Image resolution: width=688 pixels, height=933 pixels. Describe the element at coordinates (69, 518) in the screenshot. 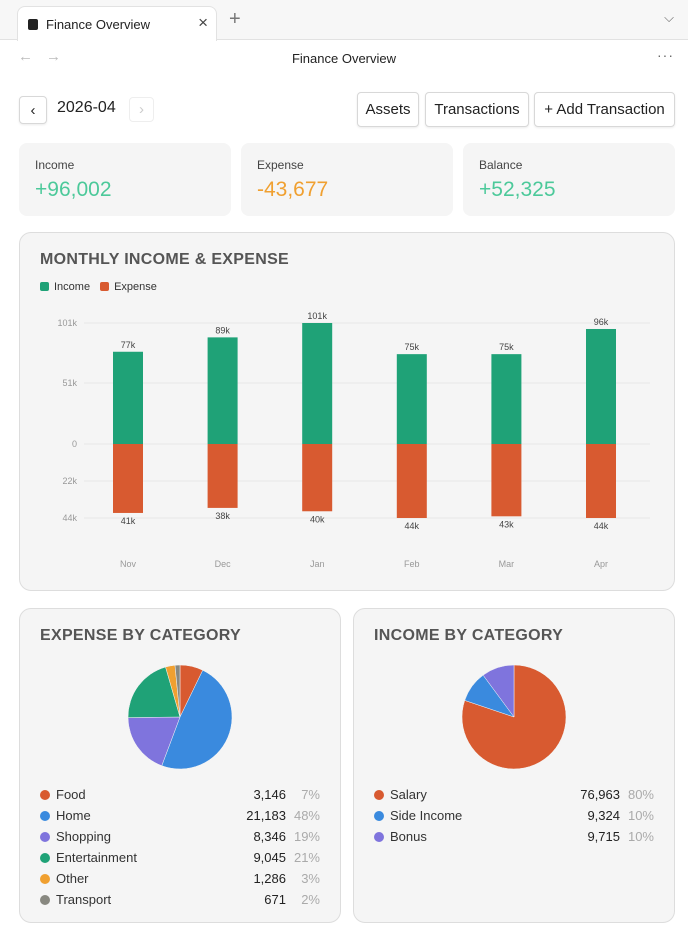

I see `y-tick-label: 44k` at that location.